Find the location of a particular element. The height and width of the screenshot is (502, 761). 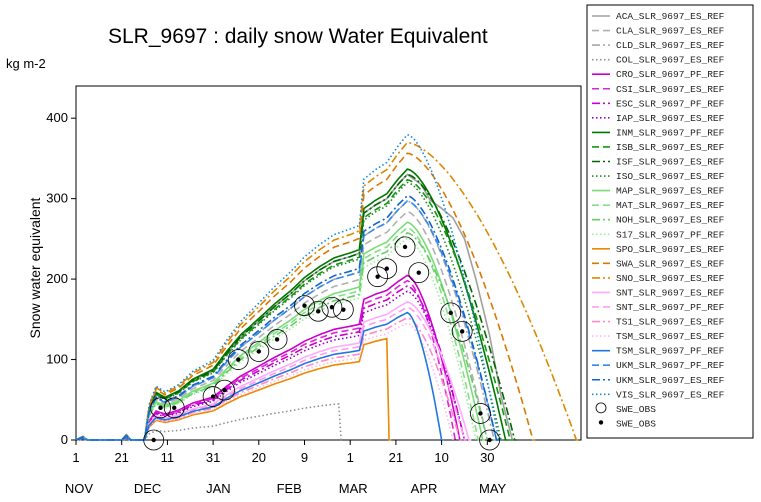

legend-label: TS1_SLR_9697_ES_REF is located at coordinates (670, 322).